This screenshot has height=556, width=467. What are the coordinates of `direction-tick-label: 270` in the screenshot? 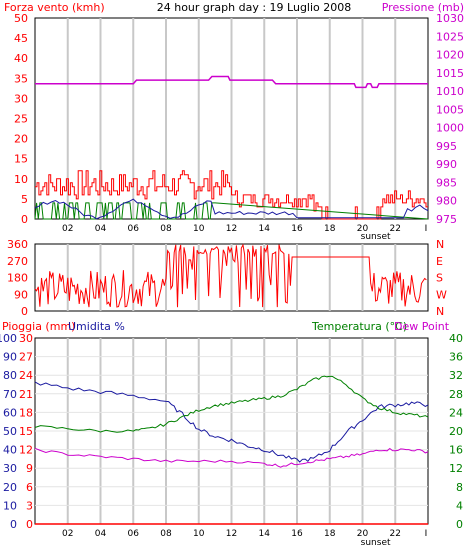 It's located at (17, 261).